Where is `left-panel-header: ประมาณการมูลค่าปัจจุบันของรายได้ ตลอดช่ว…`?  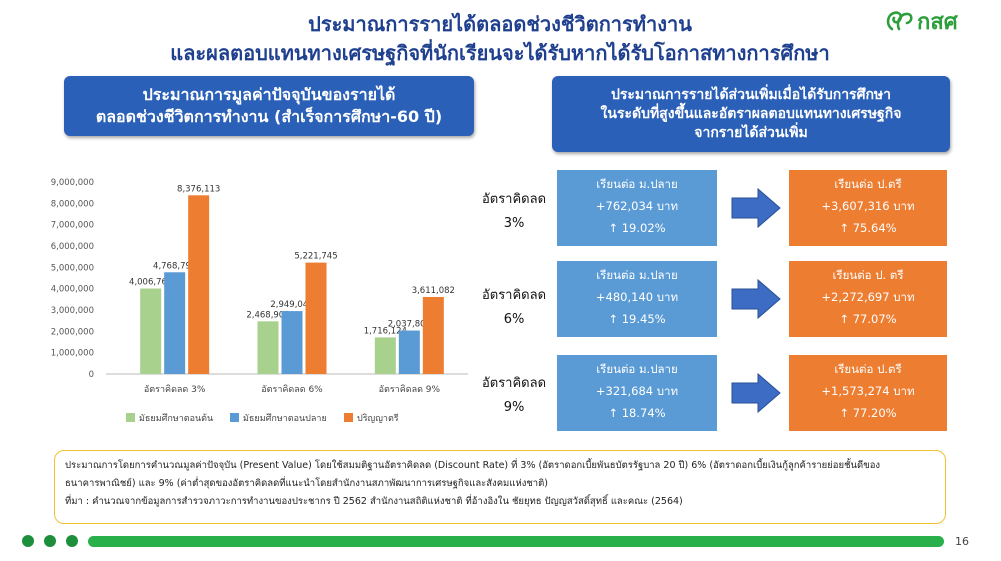
left-panel-header: ประมาณการมูลค่าปัจจุบันของรายได้ ตลอดช่ว… is located at coordinates (269, 106).